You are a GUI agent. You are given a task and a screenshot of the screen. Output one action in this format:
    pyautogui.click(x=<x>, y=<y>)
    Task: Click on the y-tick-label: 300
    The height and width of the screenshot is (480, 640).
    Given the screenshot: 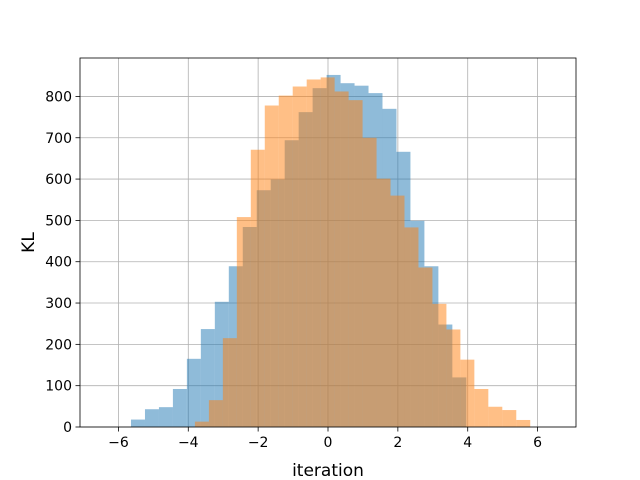 What is the action you would take?
    pyautogui.click(x=58, y=304)
    